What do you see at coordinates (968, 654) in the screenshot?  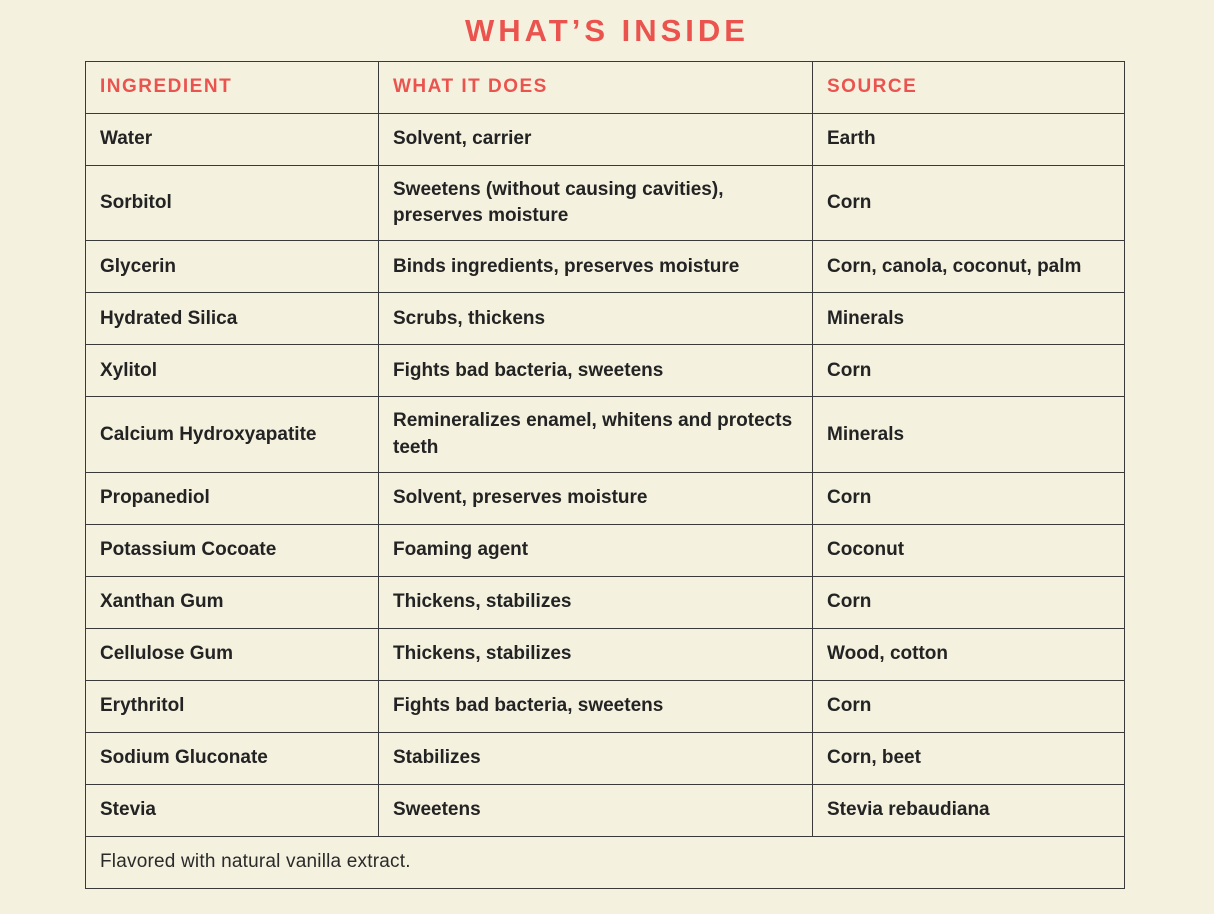 I see `source-cell: Wood, cotton` at bounding box center [968, 654].